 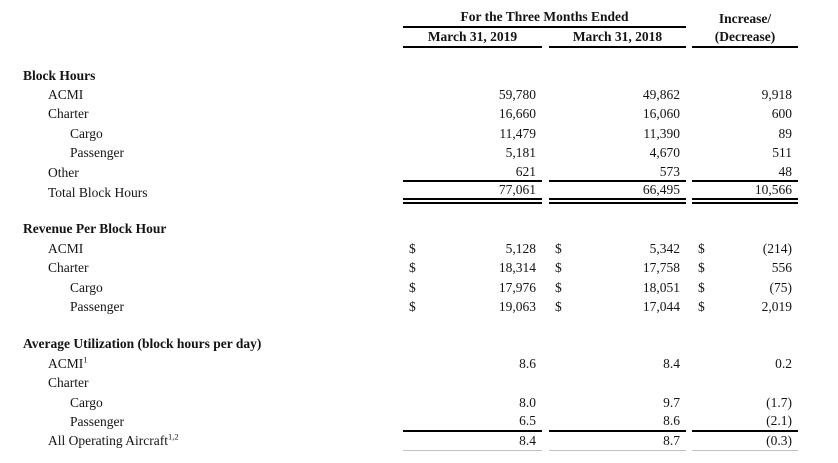 I want to click on cell-change: 0.2, so click(x=783, y=363).